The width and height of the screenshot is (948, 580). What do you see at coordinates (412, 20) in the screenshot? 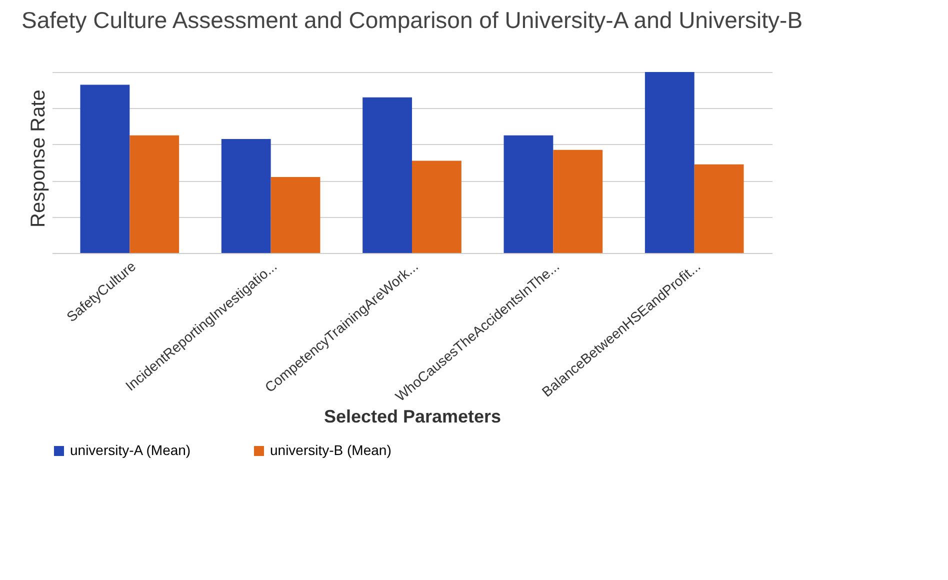
I see `chart-title: Safety Culture Assessment and Comparison of University-A and University-B` at bounding box center [412, 20].